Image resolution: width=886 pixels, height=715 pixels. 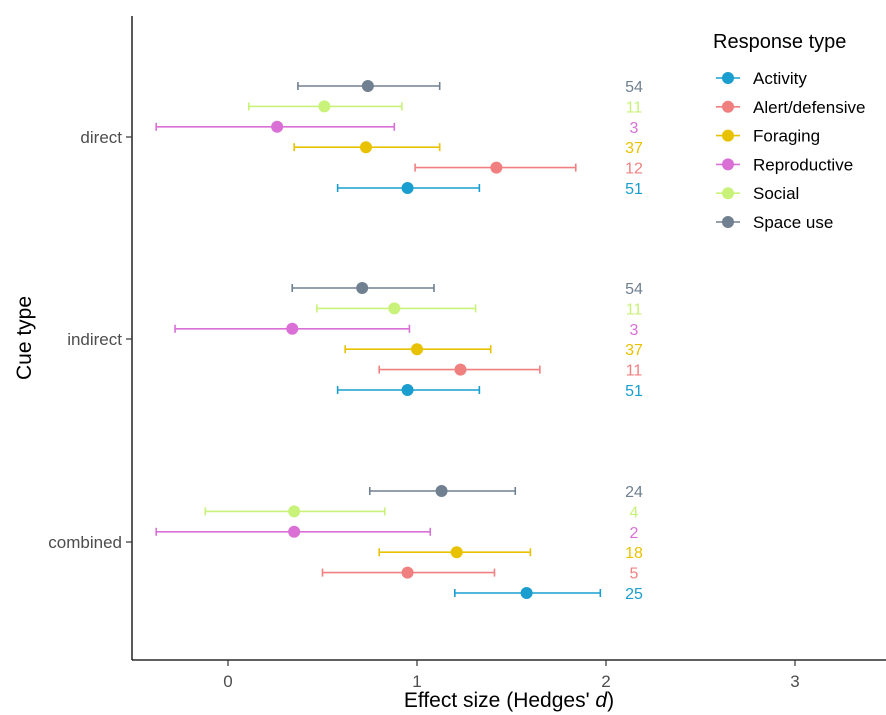 I want to click on legend-label: Alert/defensive, so click(x=809, y=107).